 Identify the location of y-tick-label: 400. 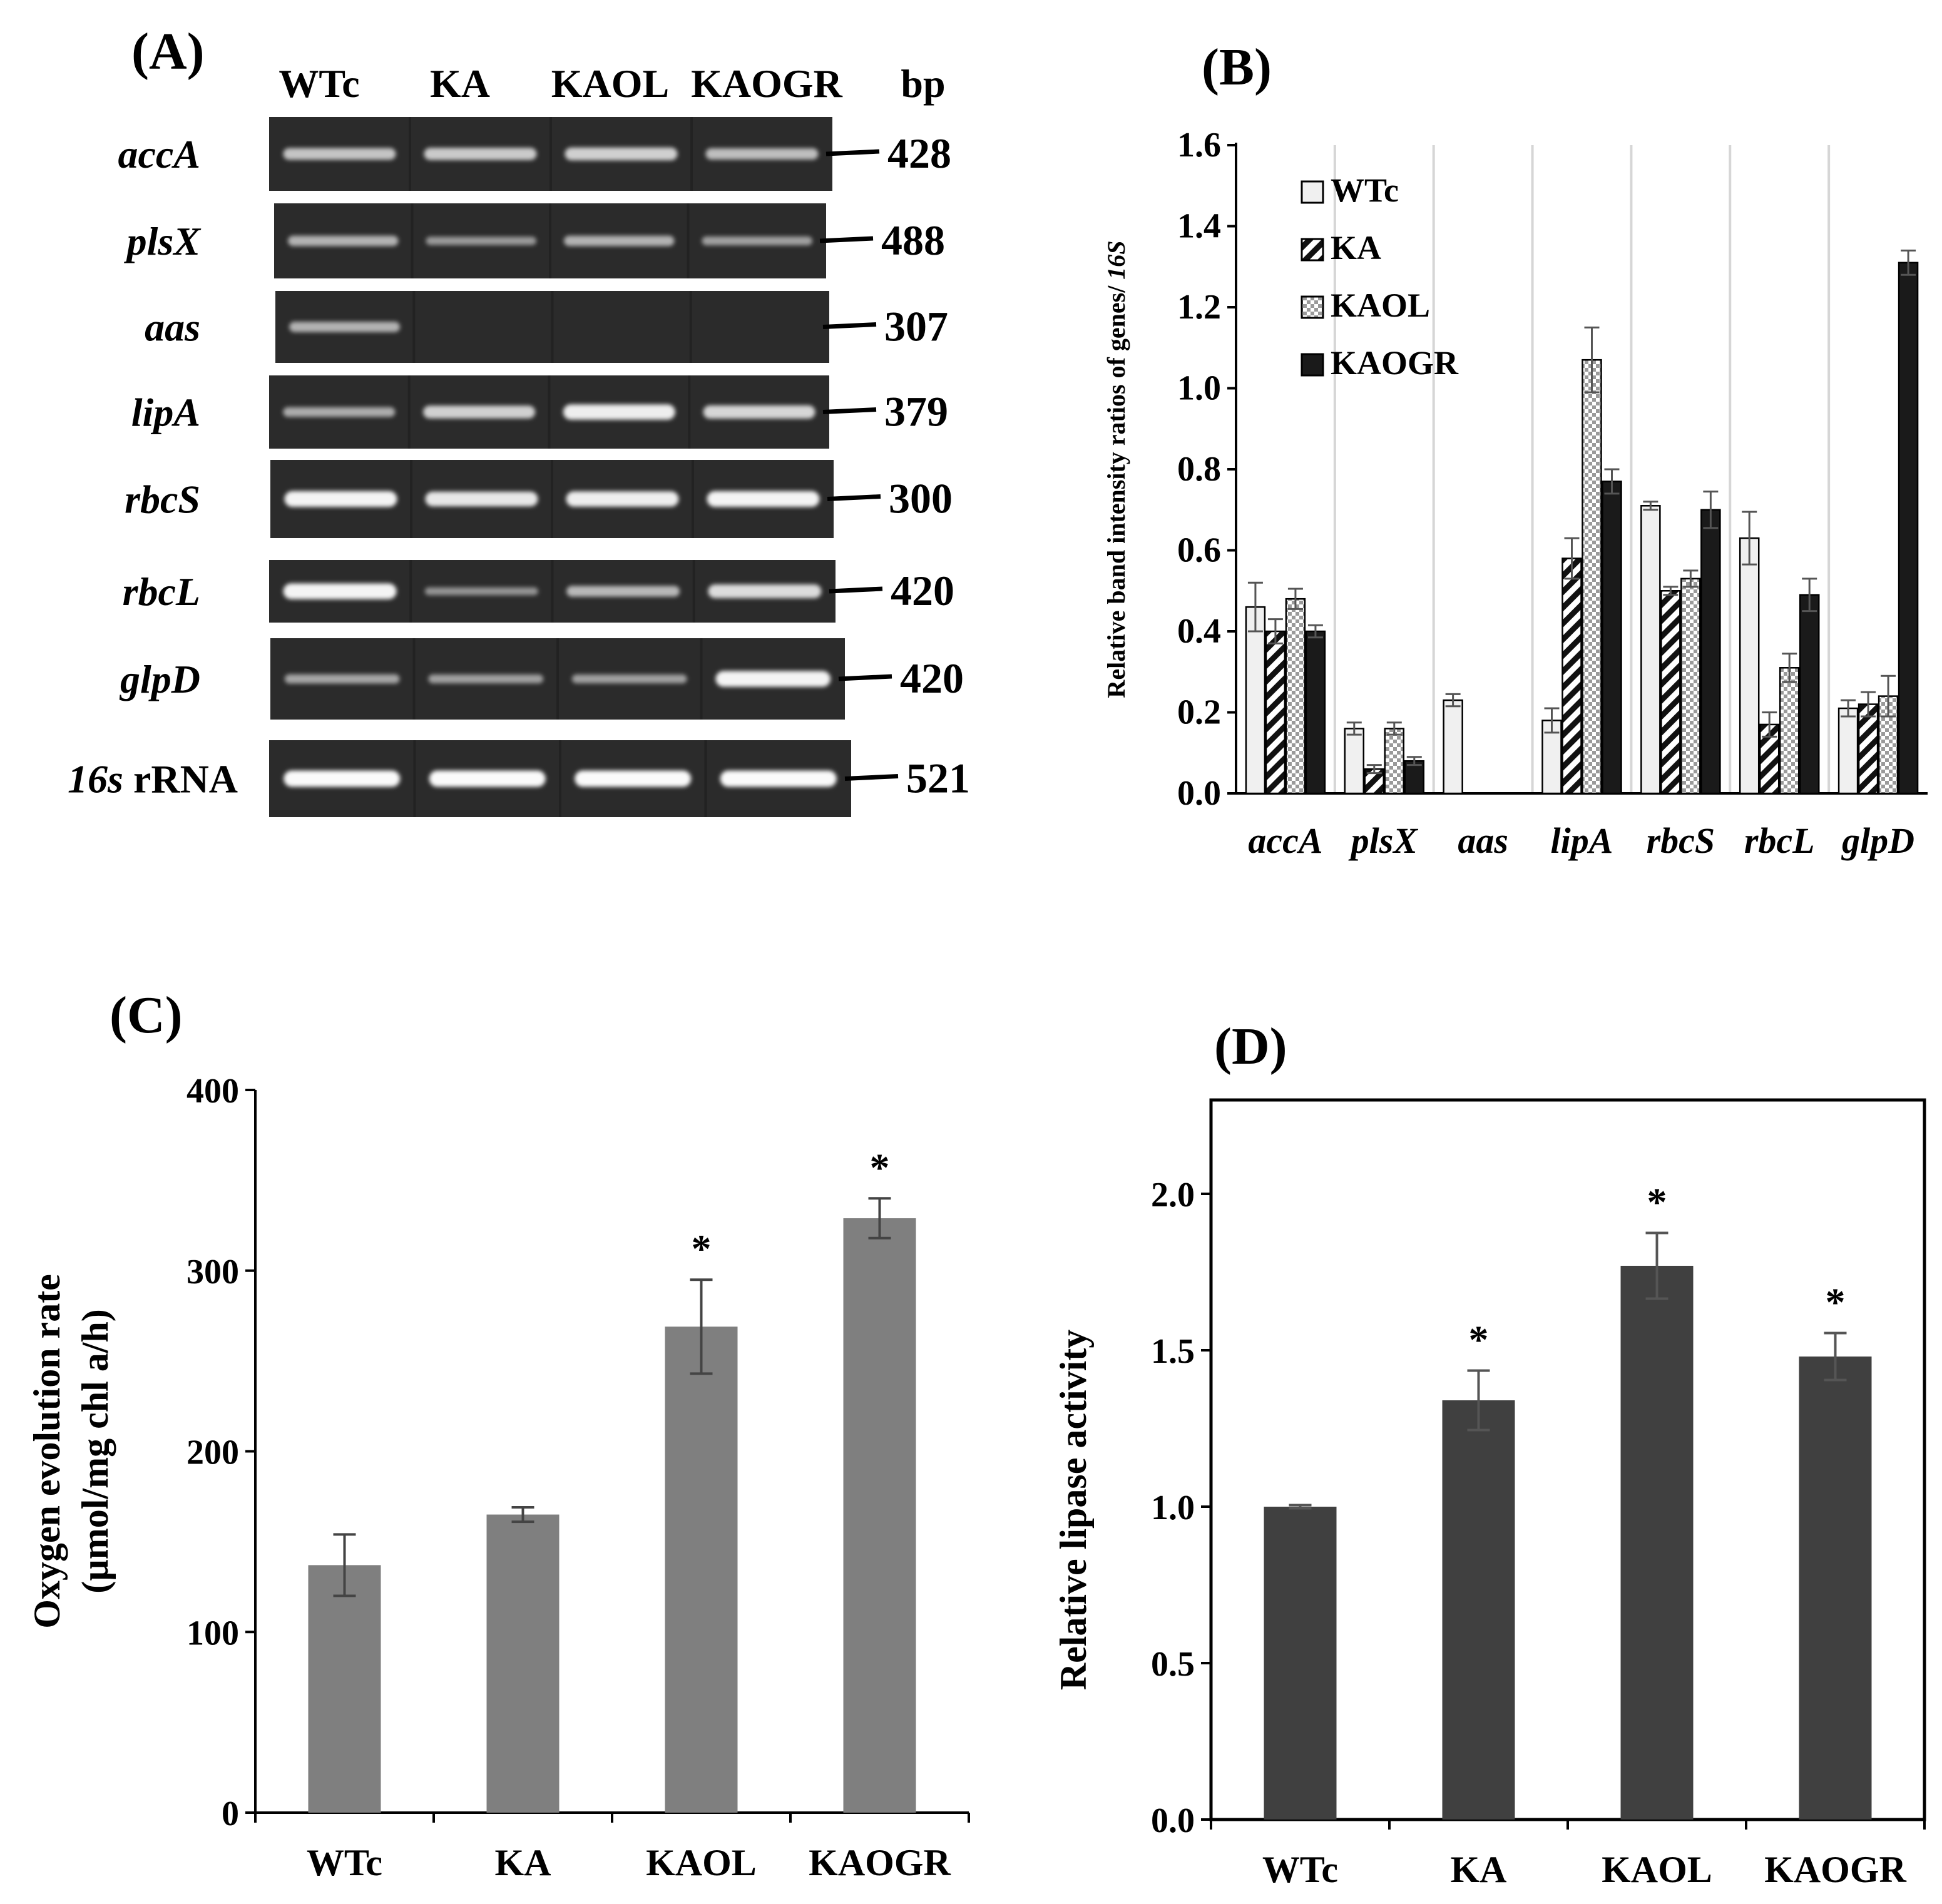
(213, 1091).